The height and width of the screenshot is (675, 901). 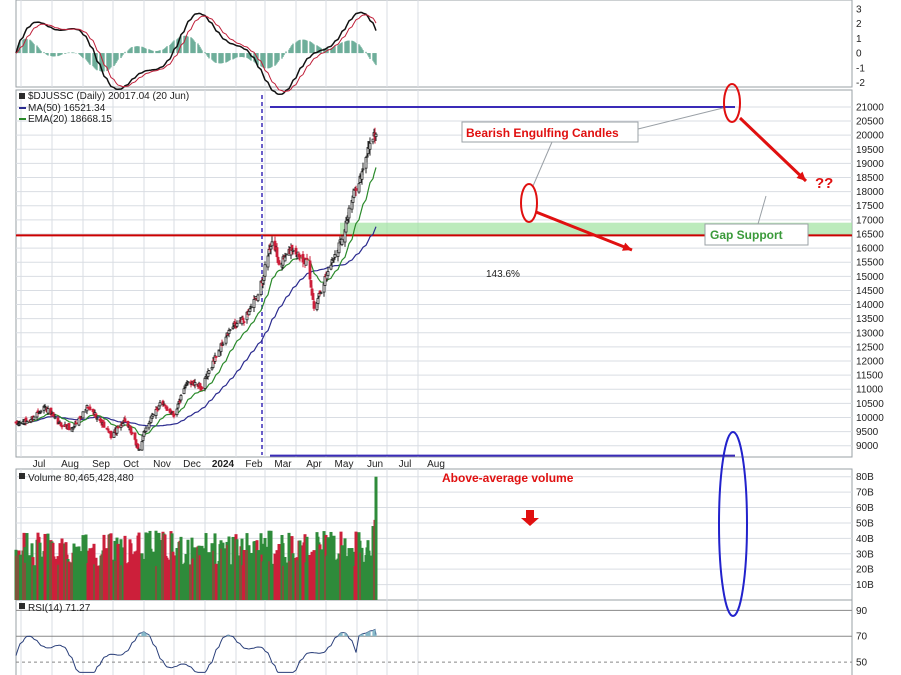 I want to click on projected-decline-arrow-head, so click(x=801, y=176).